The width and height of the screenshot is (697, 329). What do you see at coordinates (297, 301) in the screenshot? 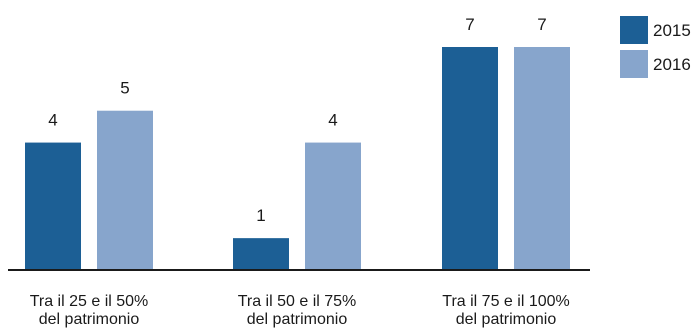
I see `category-label-2-line-1: Tra il 50 e il 75%` at bounding box center [297, 301].